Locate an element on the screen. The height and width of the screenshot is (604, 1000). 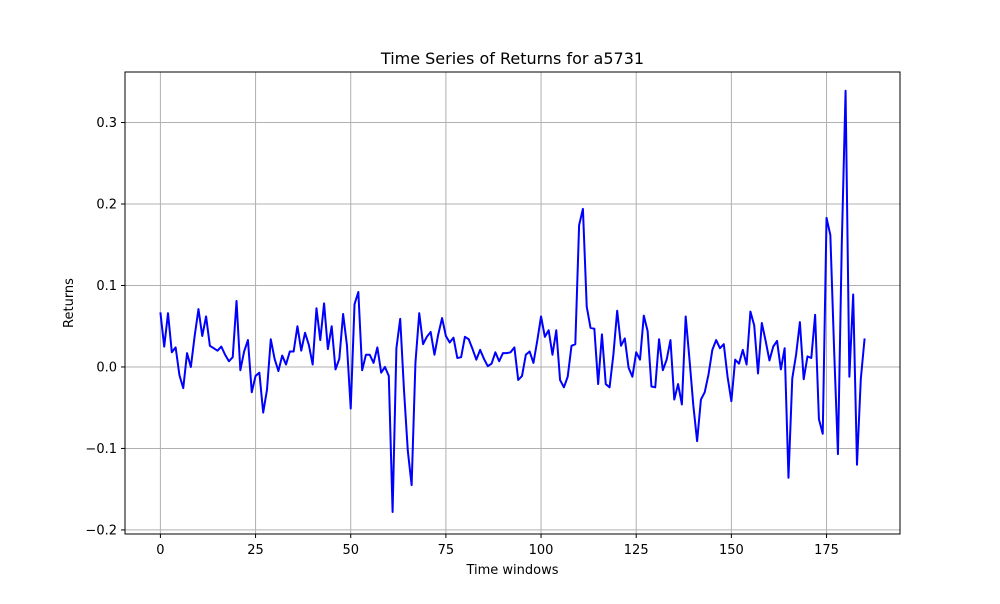
x-tick-label: 175 is located at coordinates (826, 550).